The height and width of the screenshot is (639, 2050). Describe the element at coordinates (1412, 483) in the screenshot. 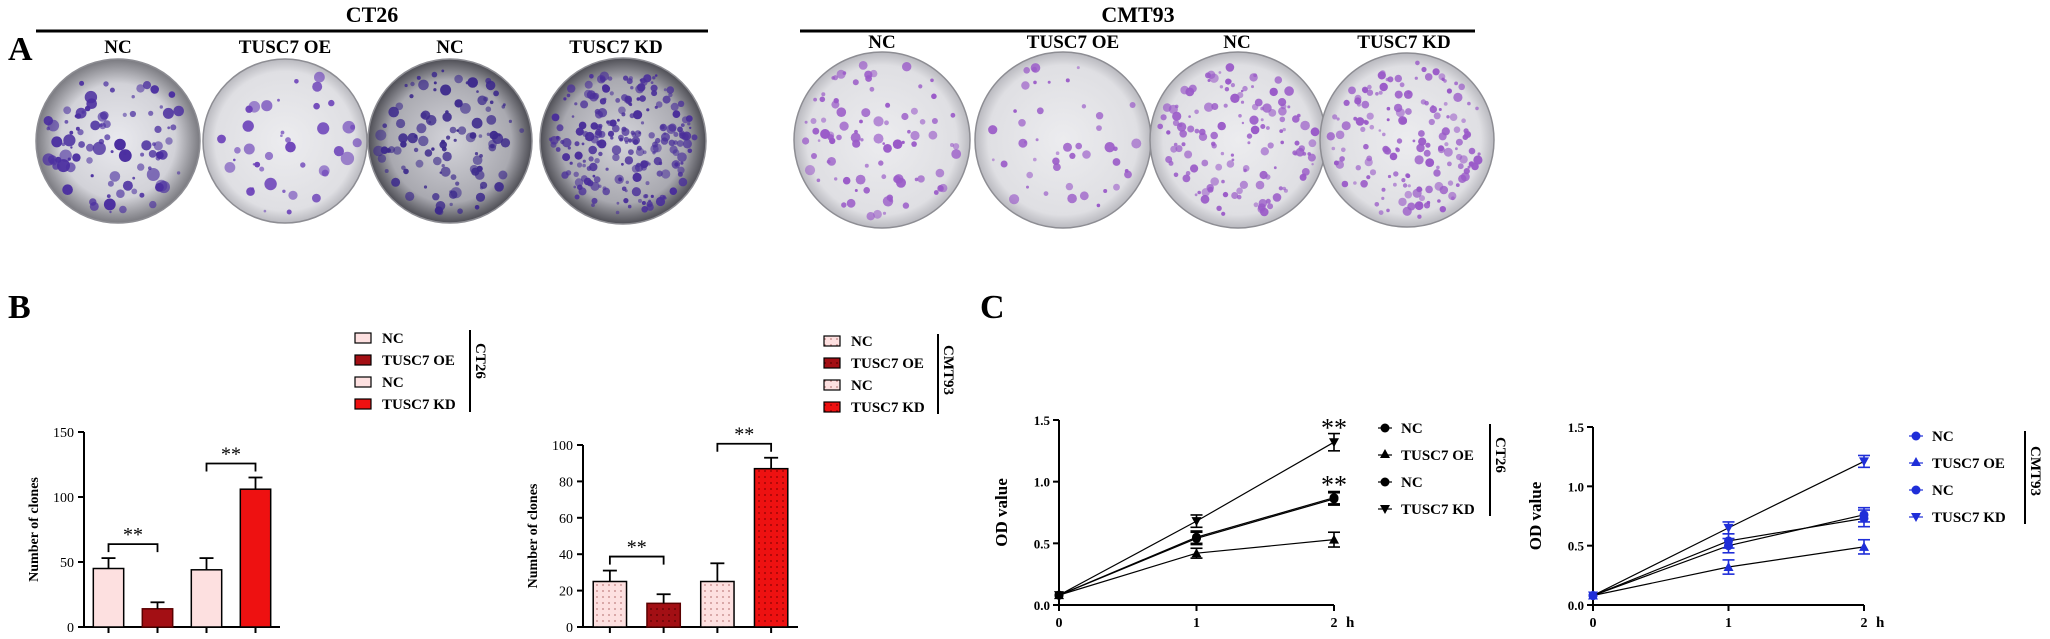

I see `legend-label: NC` at that location.